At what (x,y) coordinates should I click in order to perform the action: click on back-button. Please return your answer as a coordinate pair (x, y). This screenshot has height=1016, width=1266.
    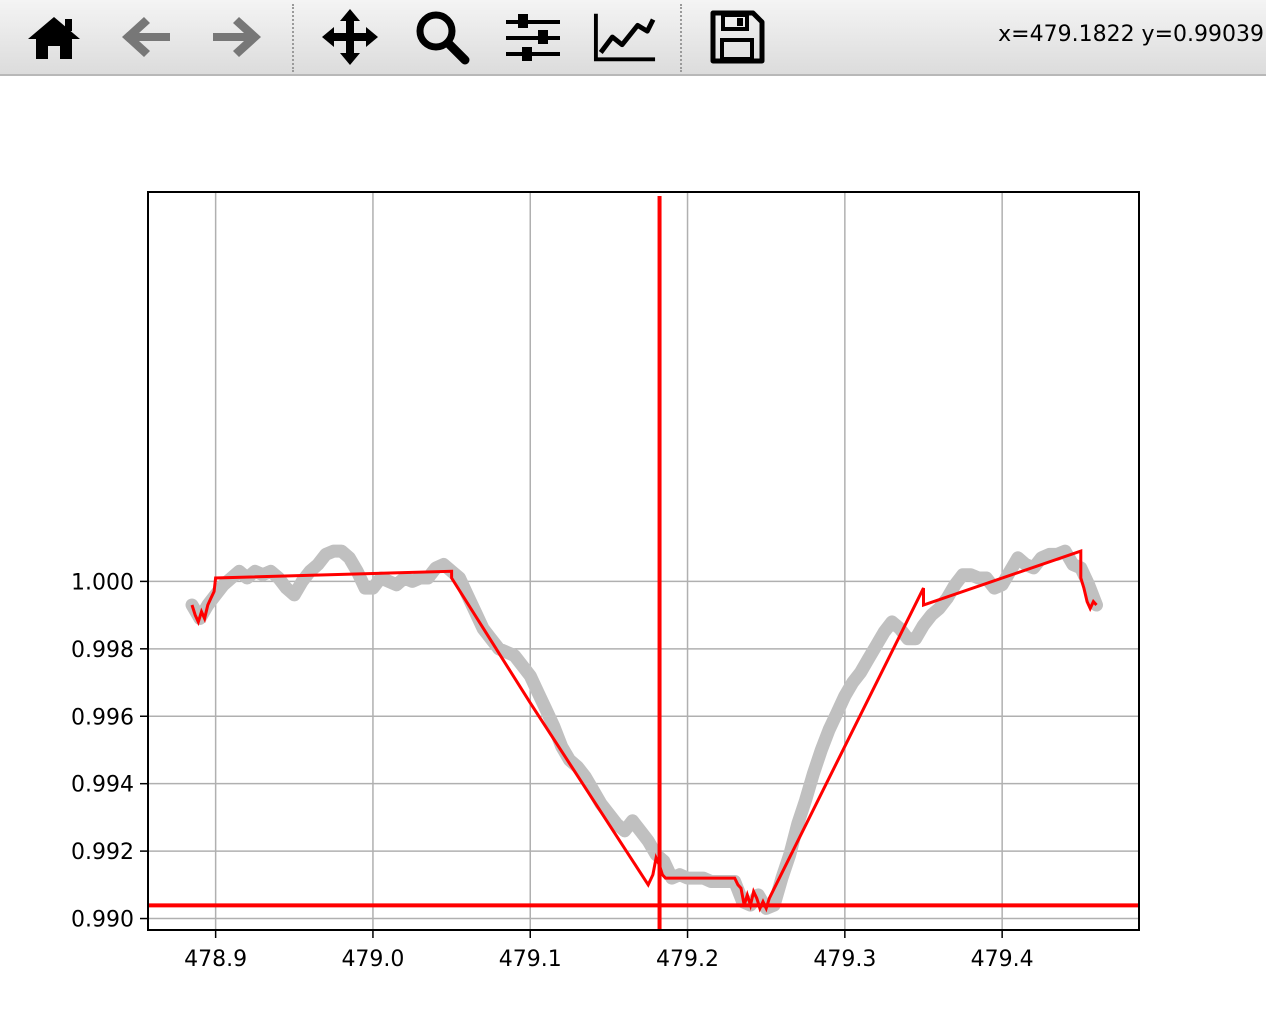
    Looking at the image, I should click on (146, 37).